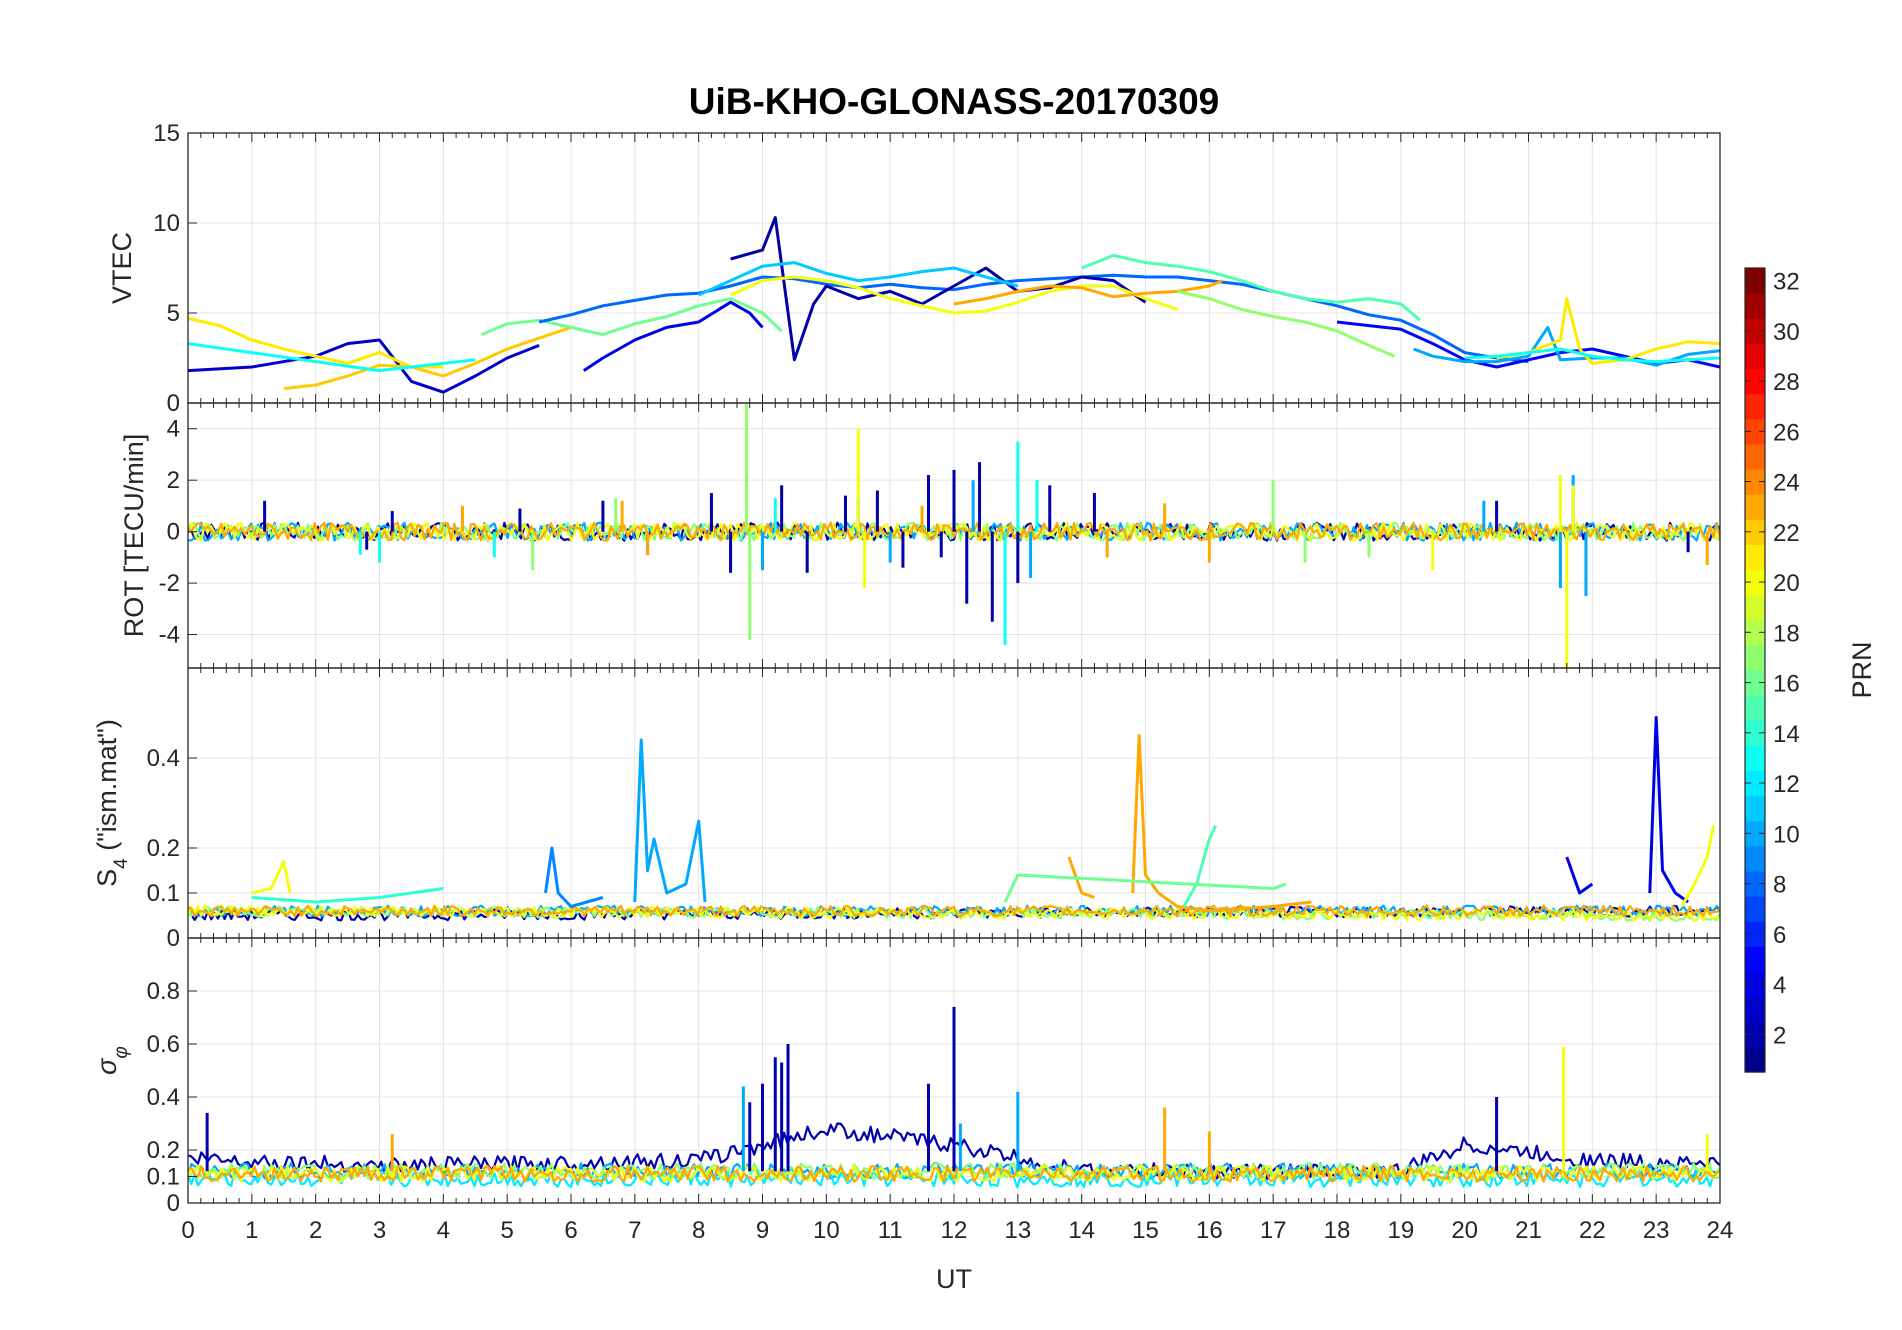 The width and height of the screenshot is (1902, 1330). I want to click on rot-ytick-label: -4, so click(169, 635).